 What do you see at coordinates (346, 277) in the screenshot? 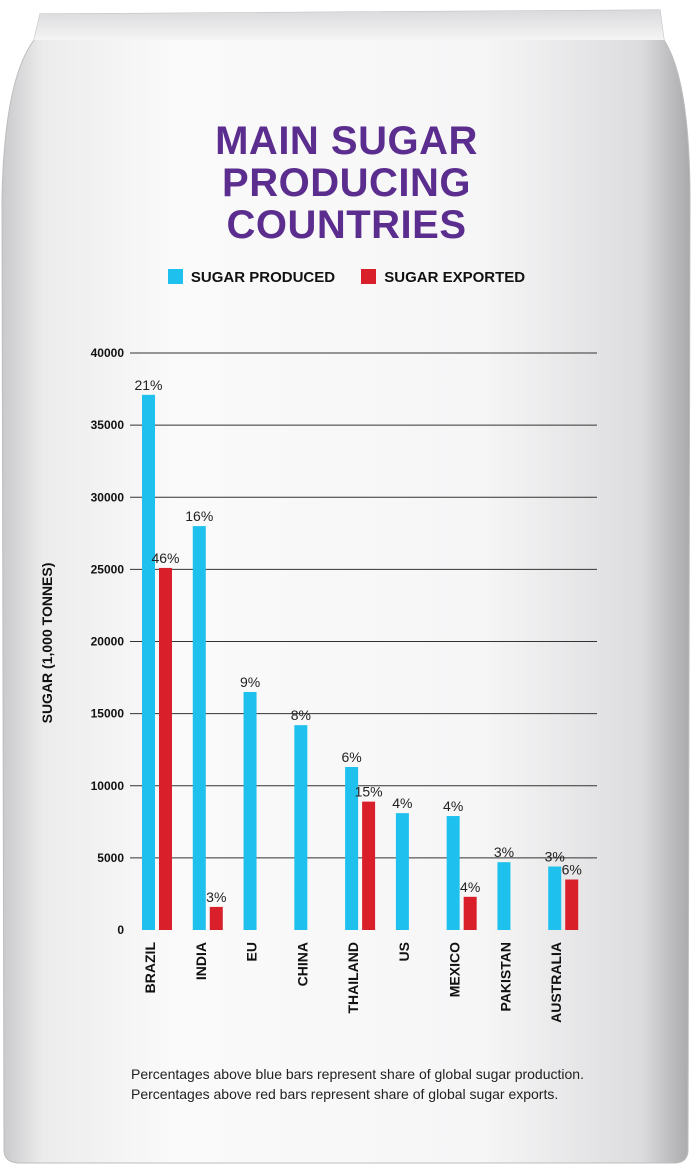
I see `chart-legend: SUGAR PRODUCED SUGAR EXPORTED` at bounding box center [346, 277].